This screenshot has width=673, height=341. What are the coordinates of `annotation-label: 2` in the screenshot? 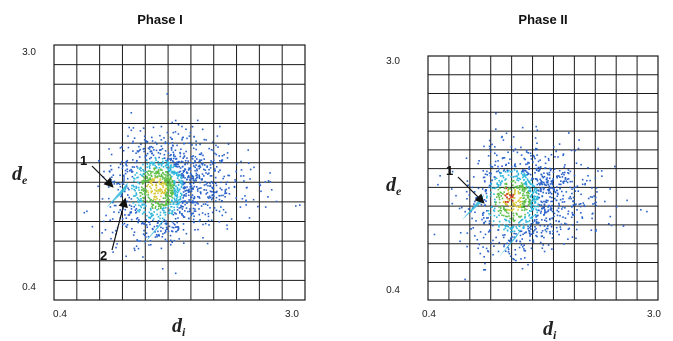 It's located at (103, 255).